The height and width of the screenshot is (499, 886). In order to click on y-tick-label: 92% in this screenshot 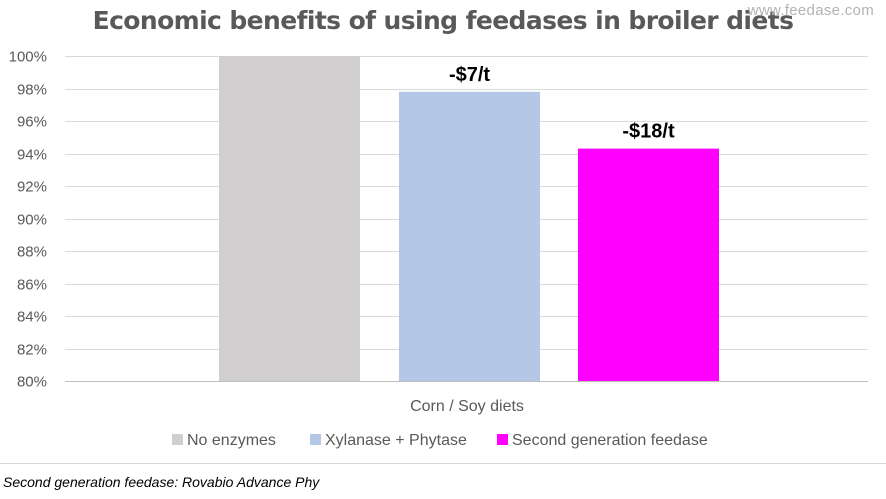, I will do `click(32, 187)`.